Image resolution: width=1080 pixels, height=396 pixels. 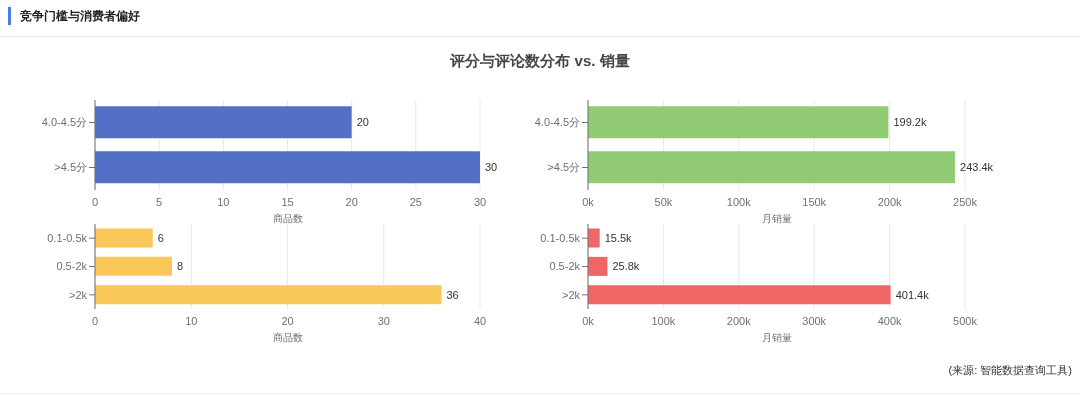 I want to click on data-label: 6, so click(x=160, y=237).